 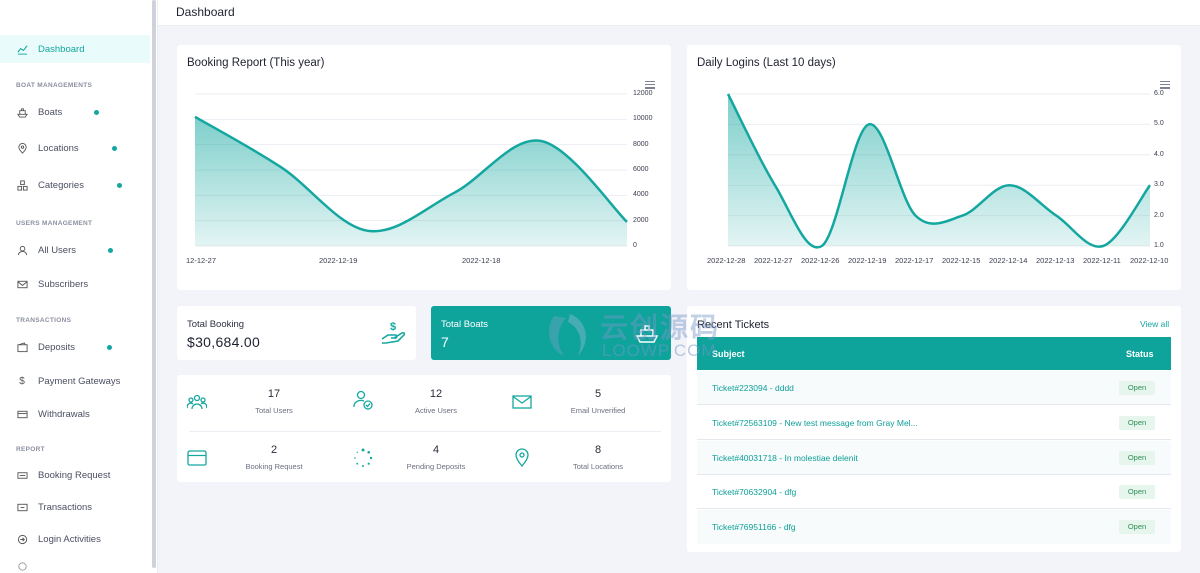 I want to click on sidebar-item-label: Booking Request, so click(x=74, y=475).